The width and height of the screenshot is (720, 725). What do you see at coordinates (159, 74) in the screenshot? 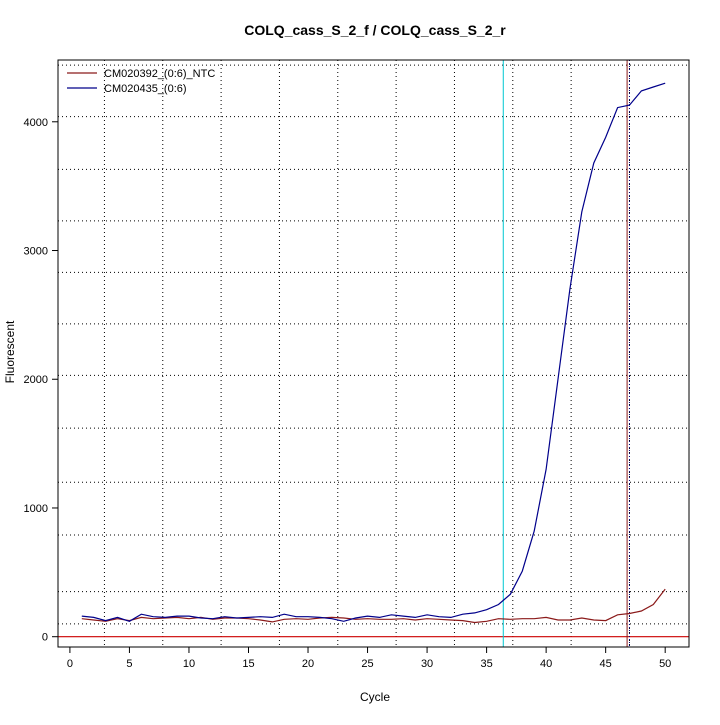
I see `legend-label: CM020392_(0:6)_NTC` at bounding box center [159, 74].